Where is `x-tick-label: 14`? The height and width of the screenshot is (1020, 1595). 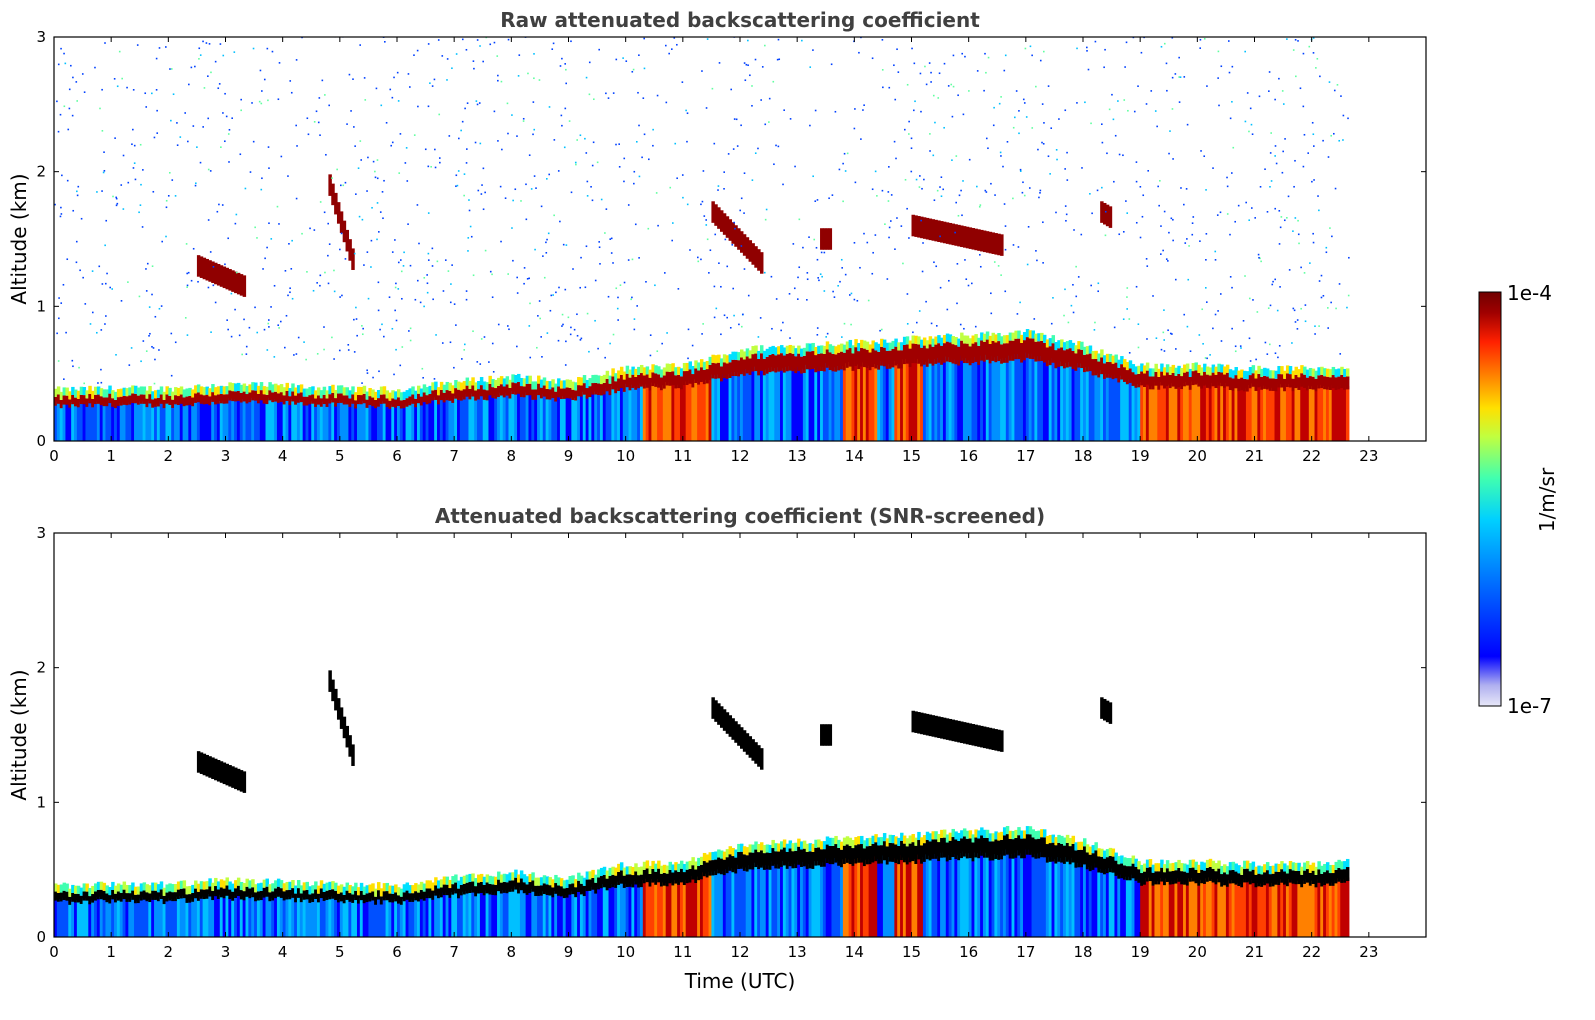
x-tick-label: 14 is located at coordinates (854, 952).